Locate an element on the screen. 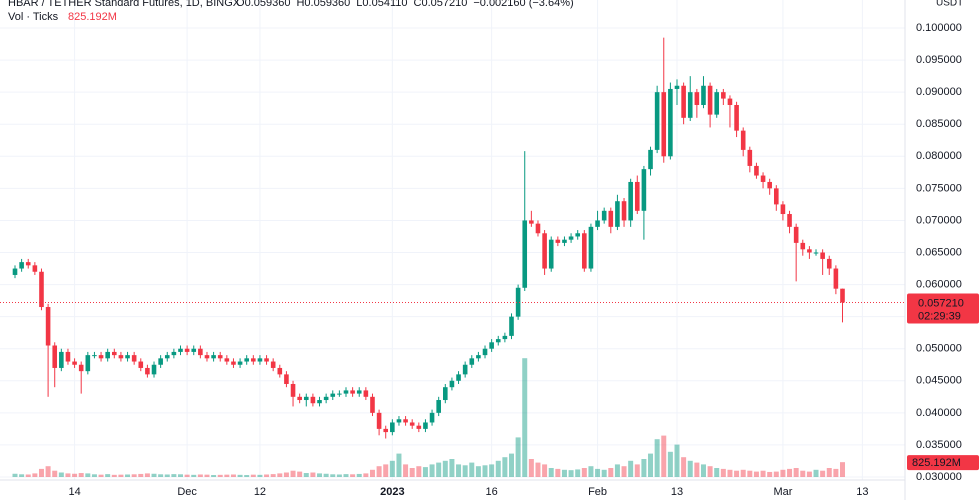 The width and height of the screenshot is (980, 500). y-tick-label: 0.040000 is located at coordinates (939, 413).